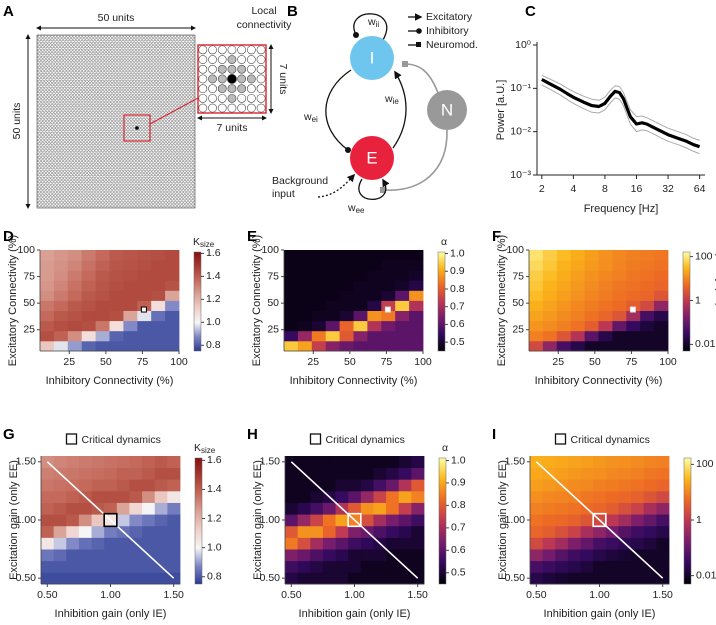 The width and height of the screenshot is (716, 625). I want to click on critical-marker, so click(143, 309).